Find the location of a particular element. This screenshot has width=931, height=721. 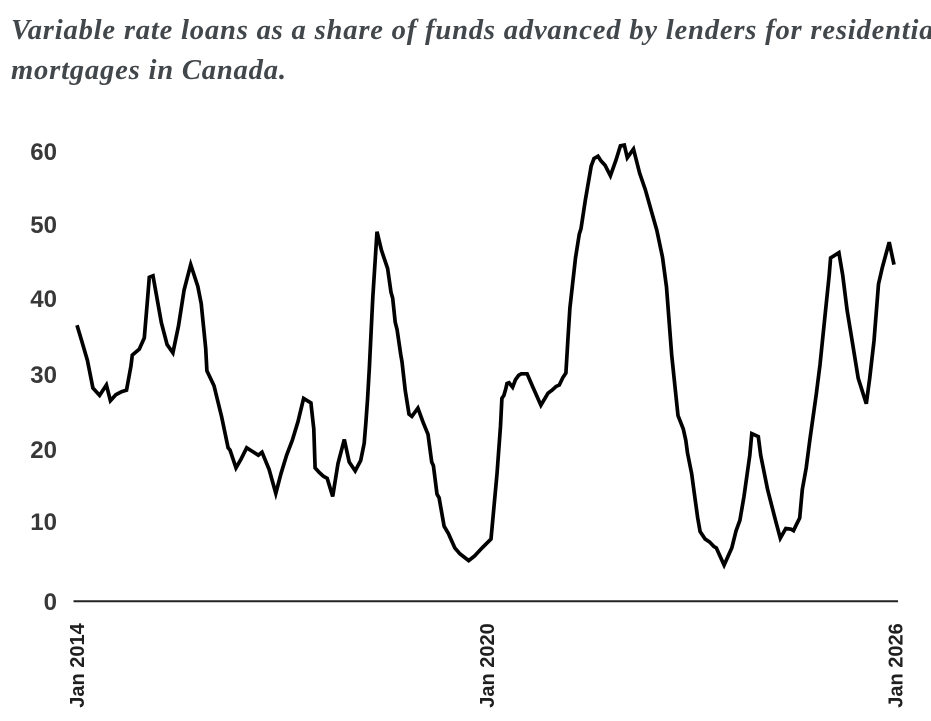

svg-text: Jan 2026 is located at coordinates (897, 665).